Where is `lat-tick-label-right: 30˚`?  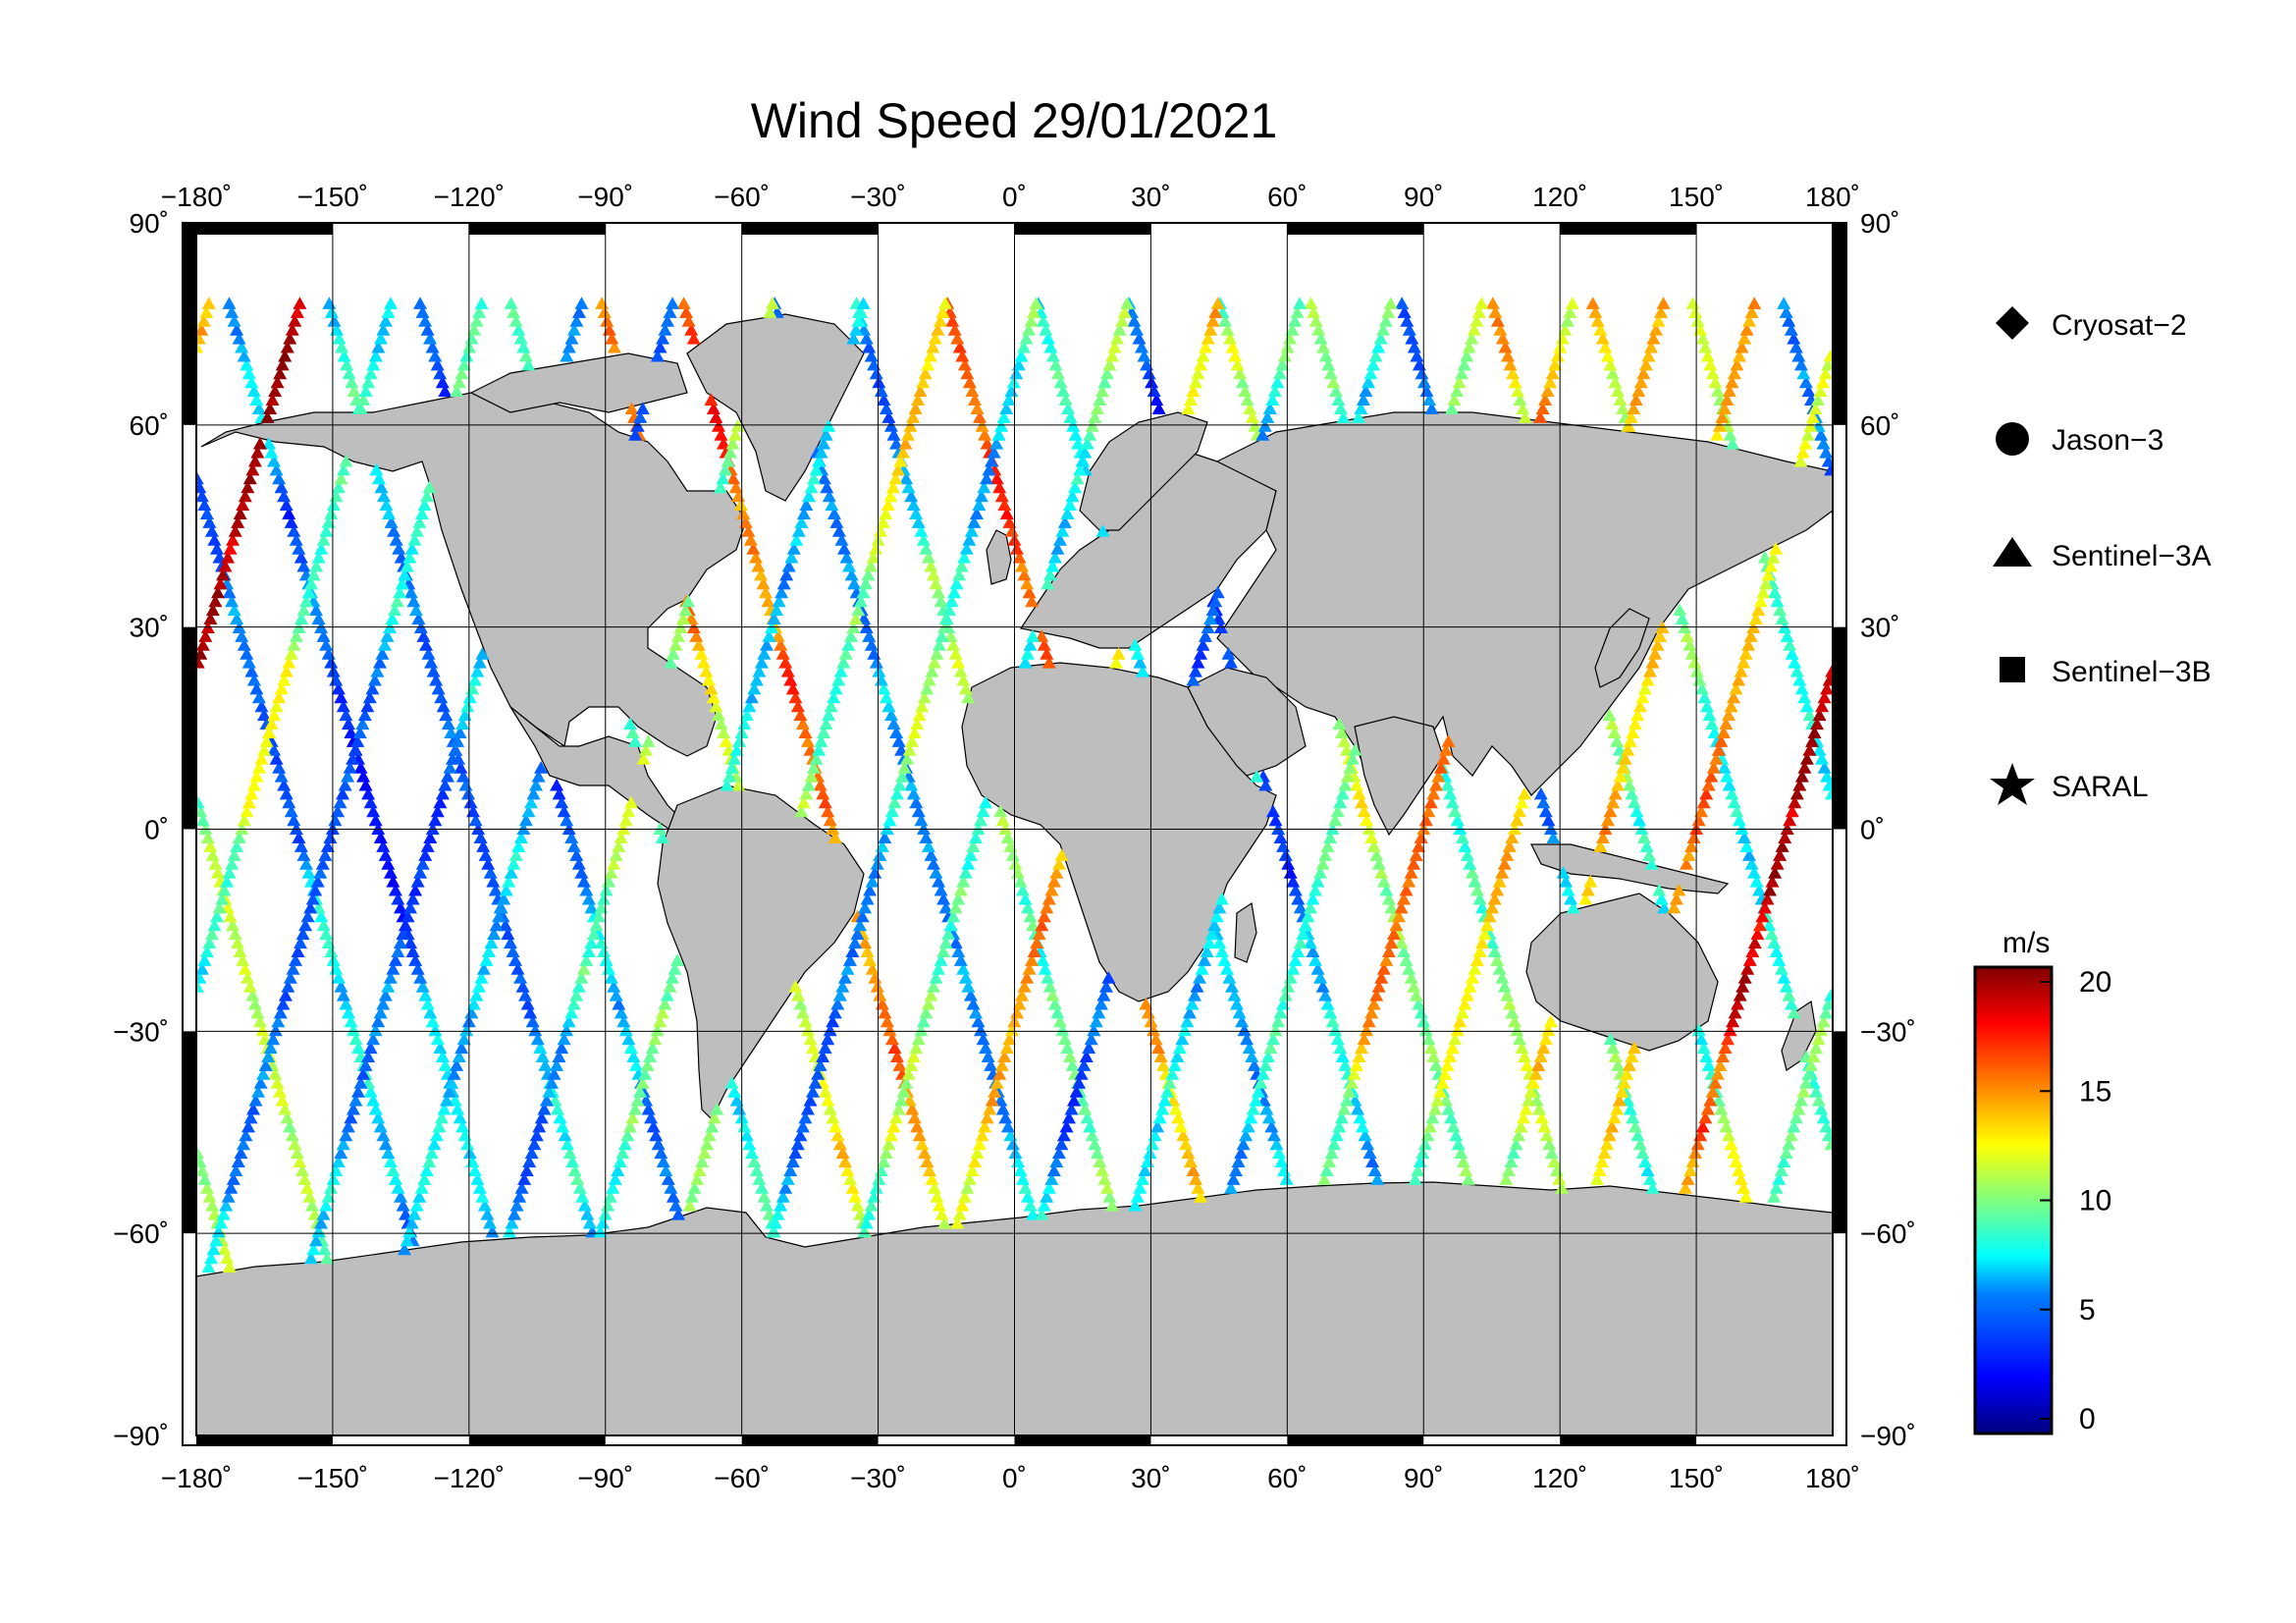 lat-tick-label-right: 30˚ is located at coordinates (1879, 628).